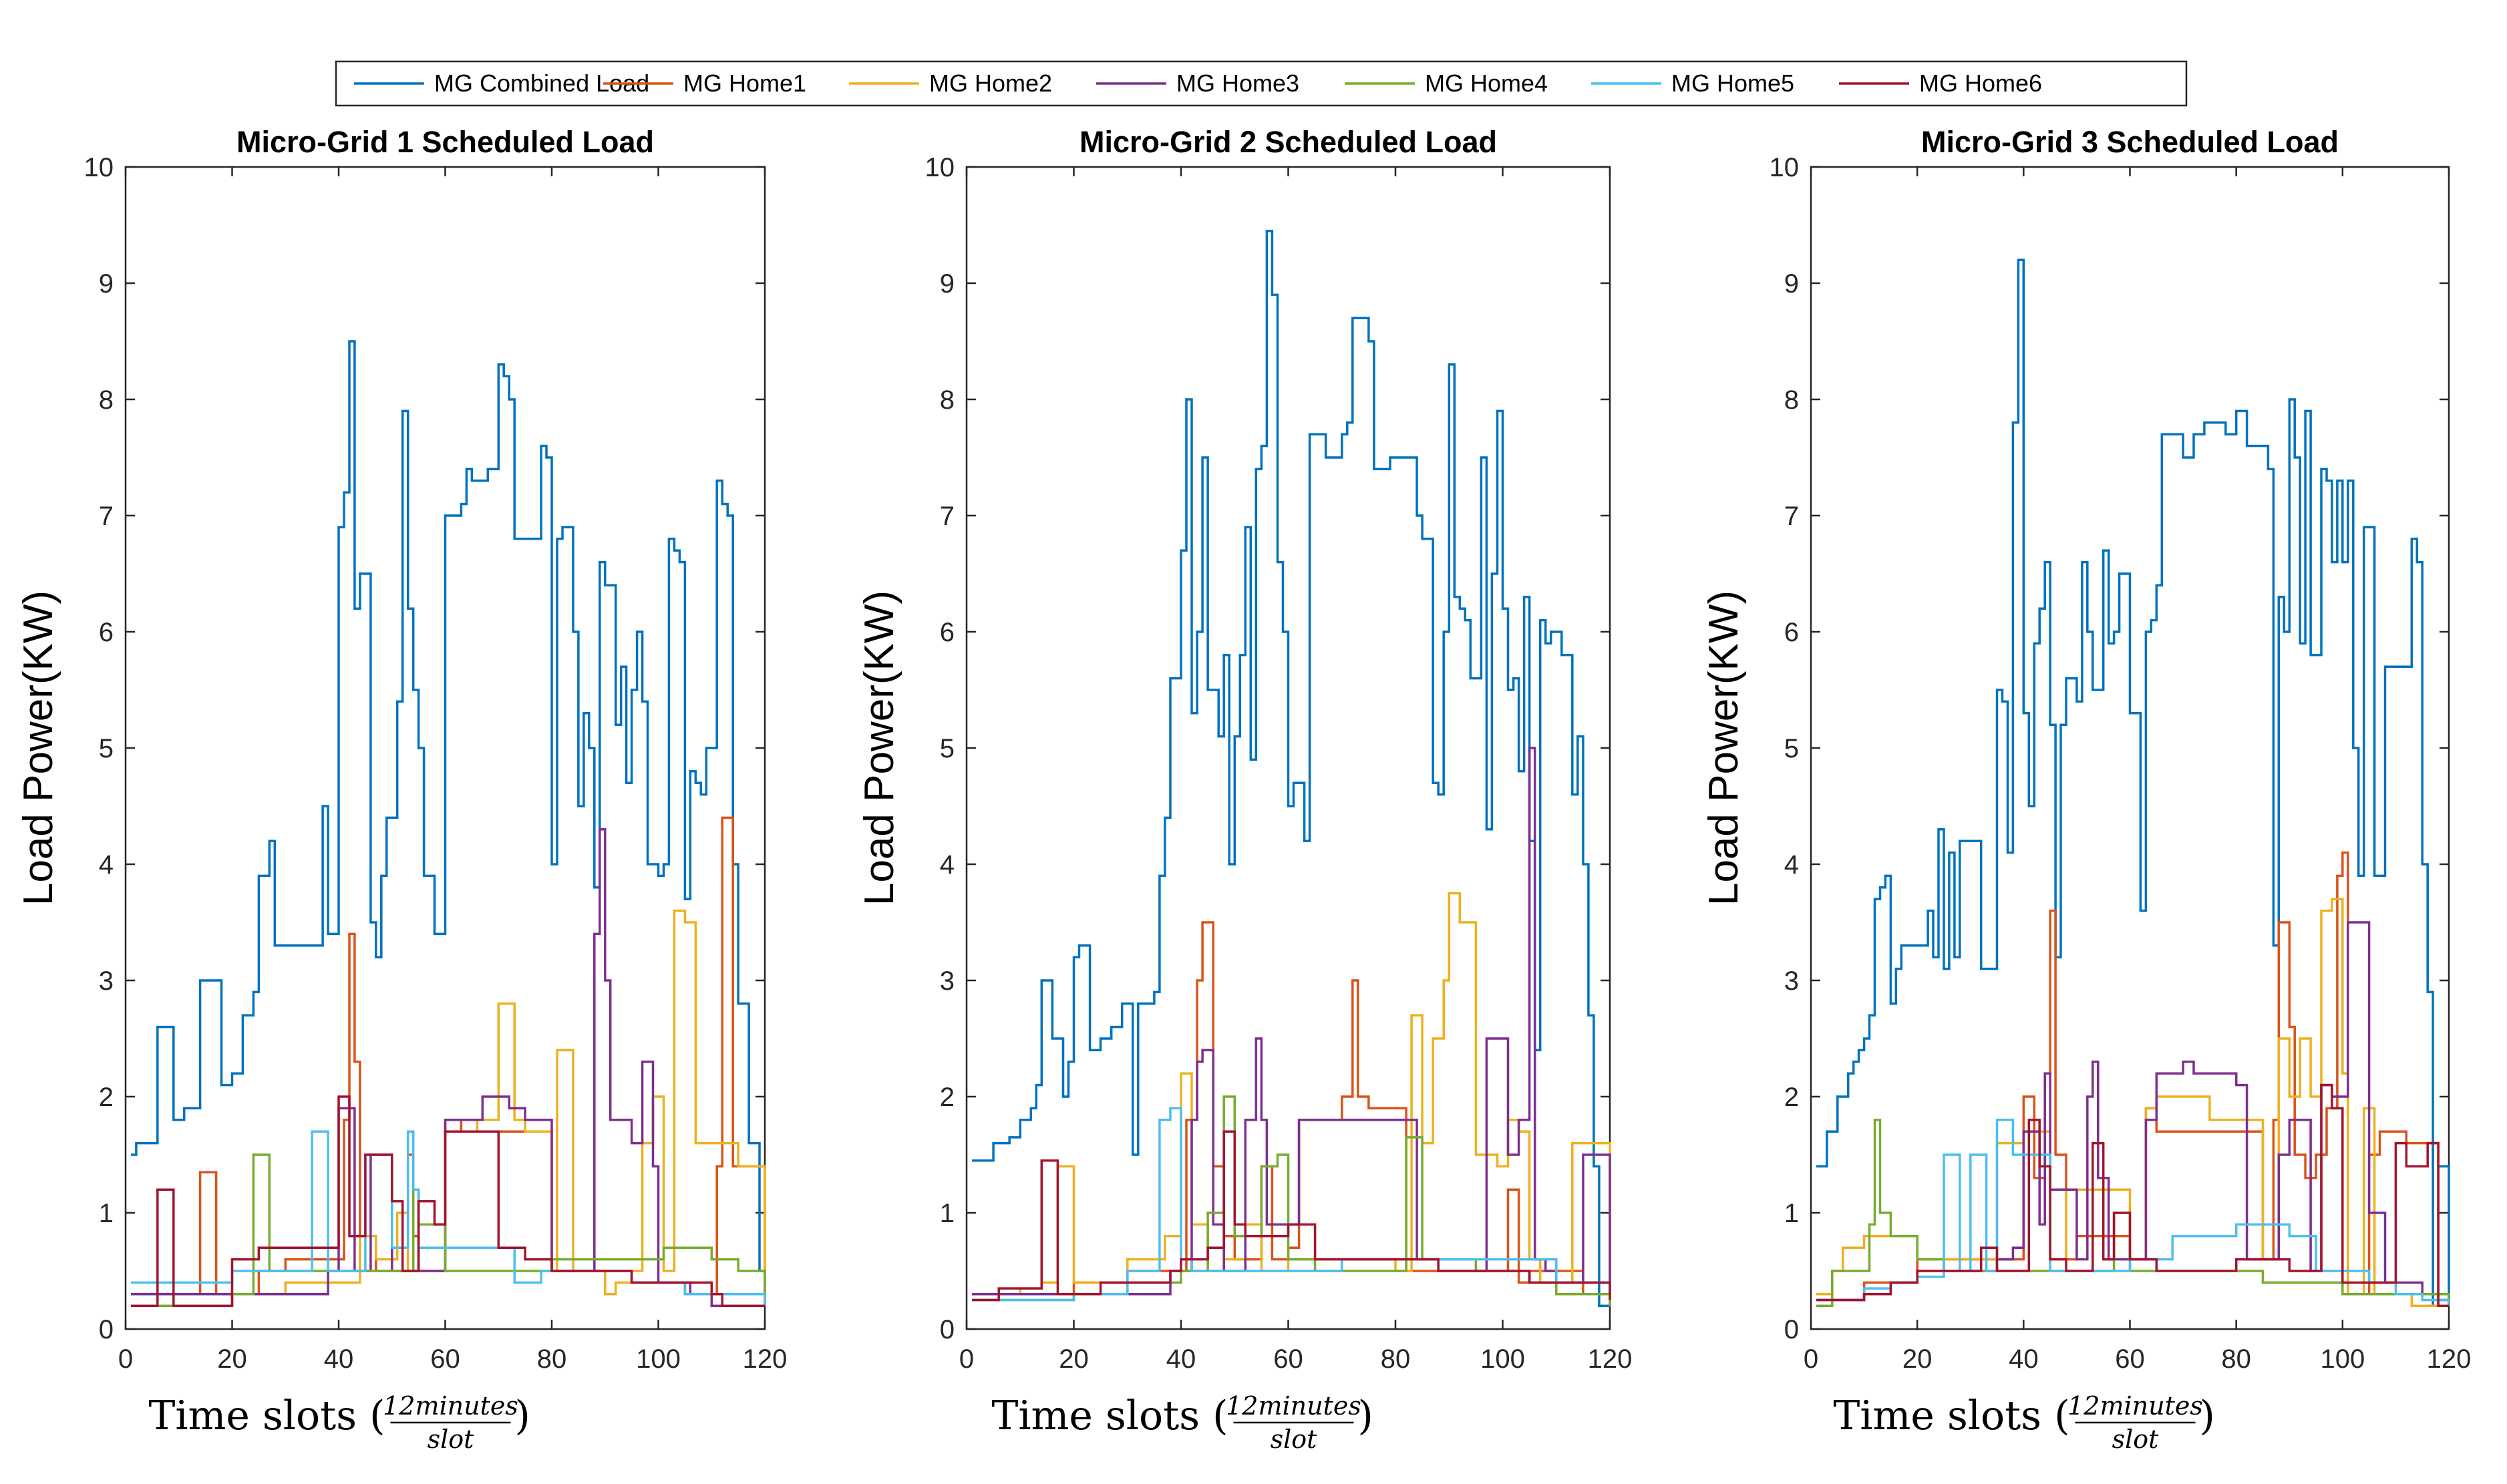 The width and height of the screenshot is (2507, 1484). Describe the element at coordinates (1980, 83) in the screenshot. I see `legend-label: MG Home6` at that location.